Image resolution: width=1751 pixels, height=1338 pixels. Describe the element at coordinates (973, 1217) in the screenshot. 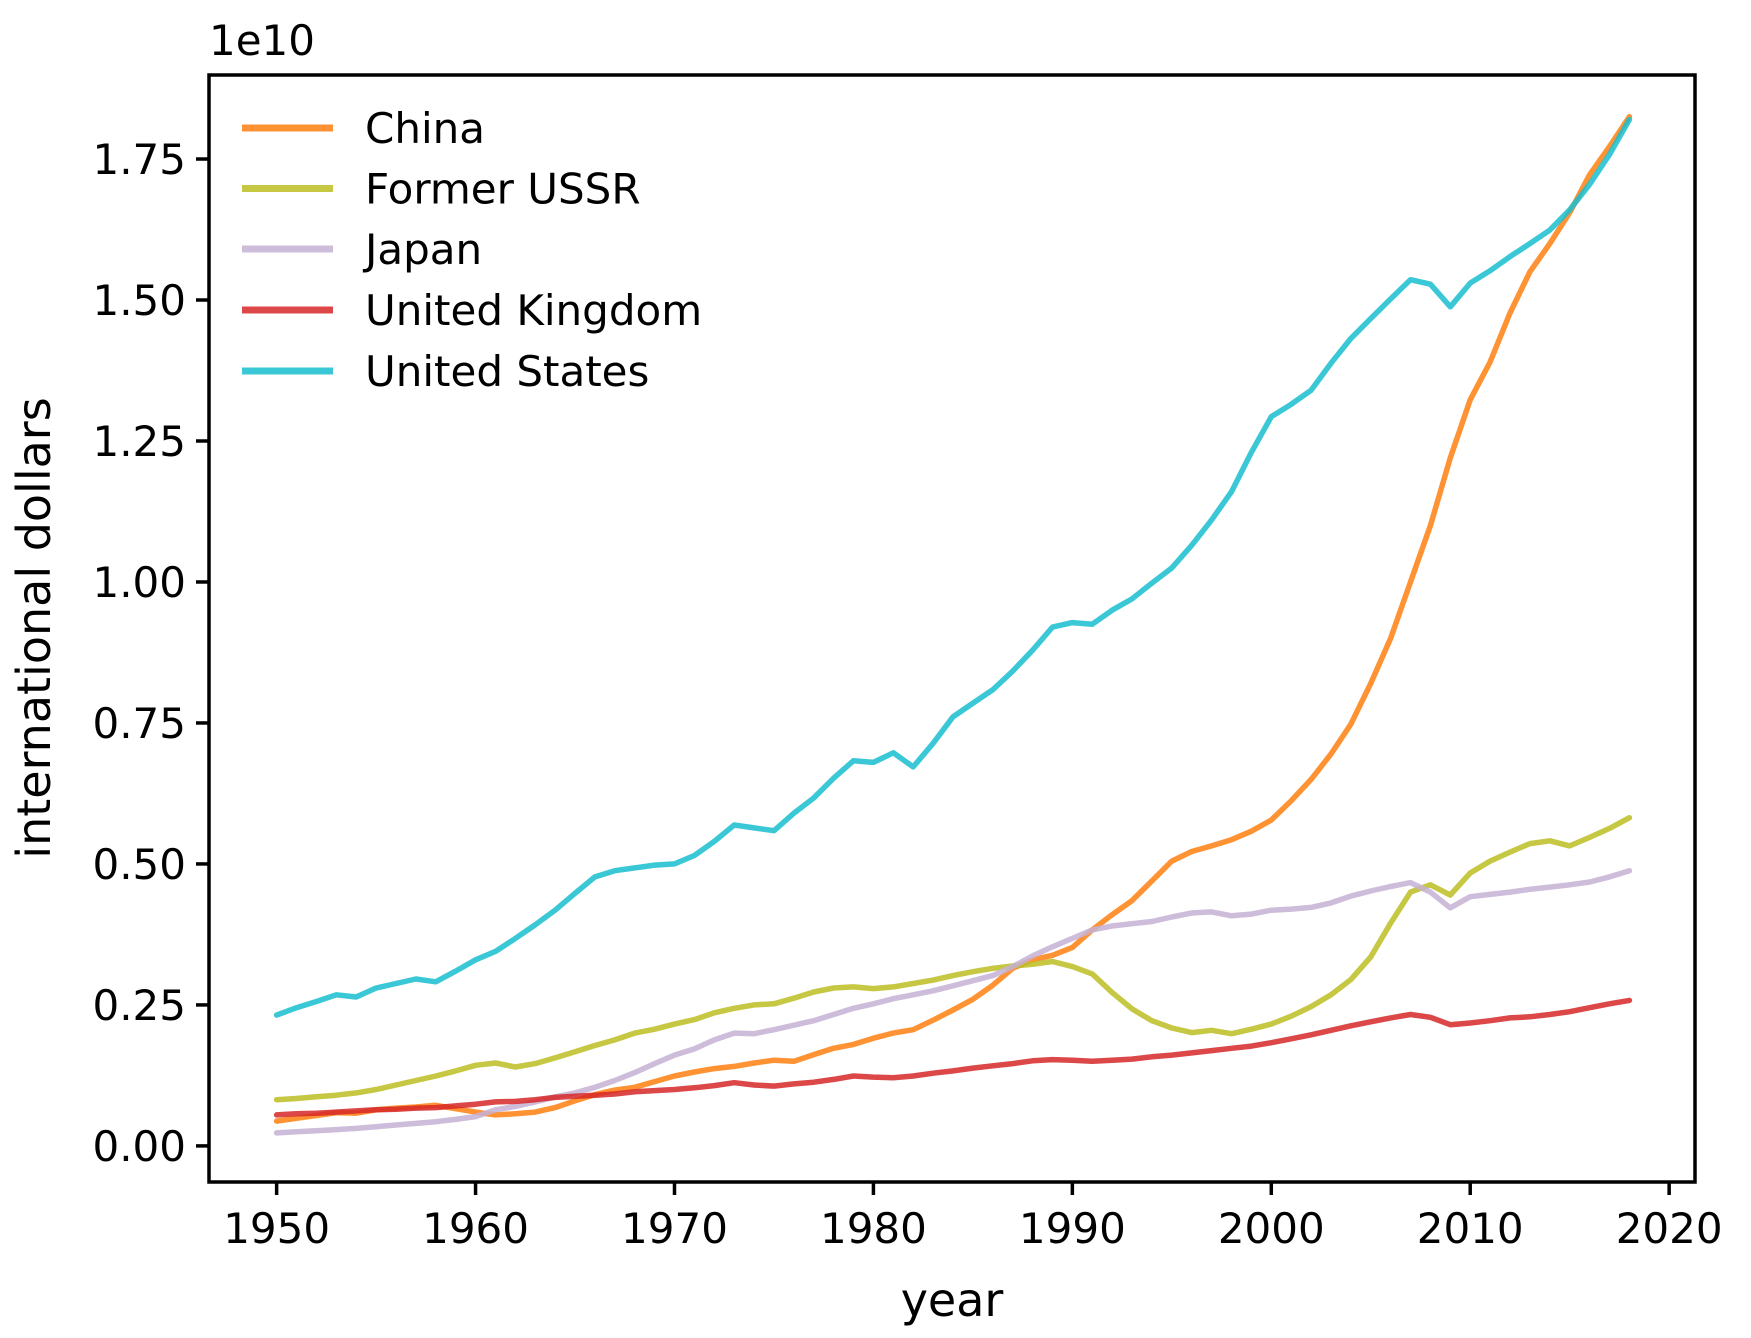

I see `x-axis: 1950 1960 1970 1980 1990 2000 2010 2020` at that location.